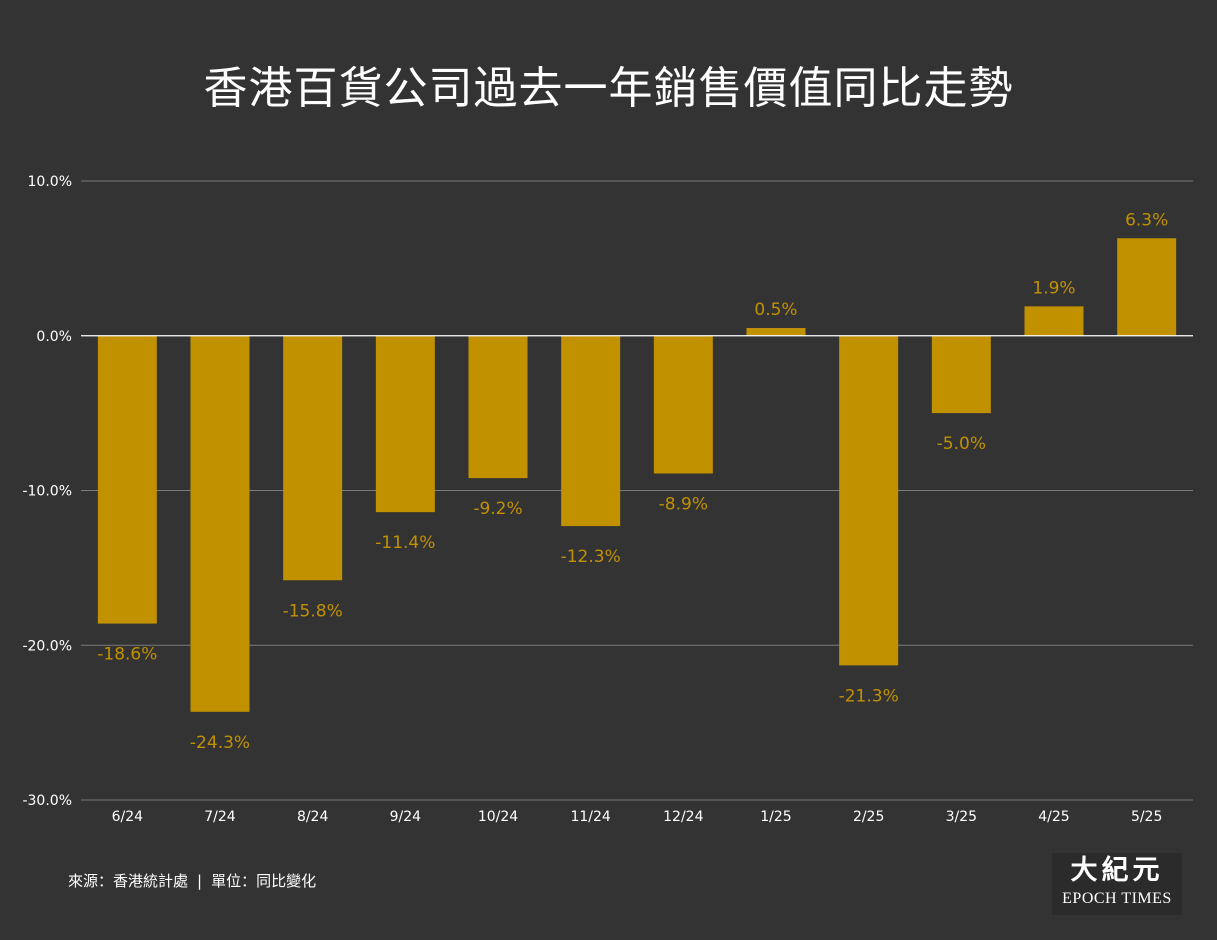 Image resolution: width=1217 pixels, height=940 pixels. What do you see at coordinates (961, 444) in the screenshot?
I see `value-label: -5.0%` at bounding box center [961, 444].